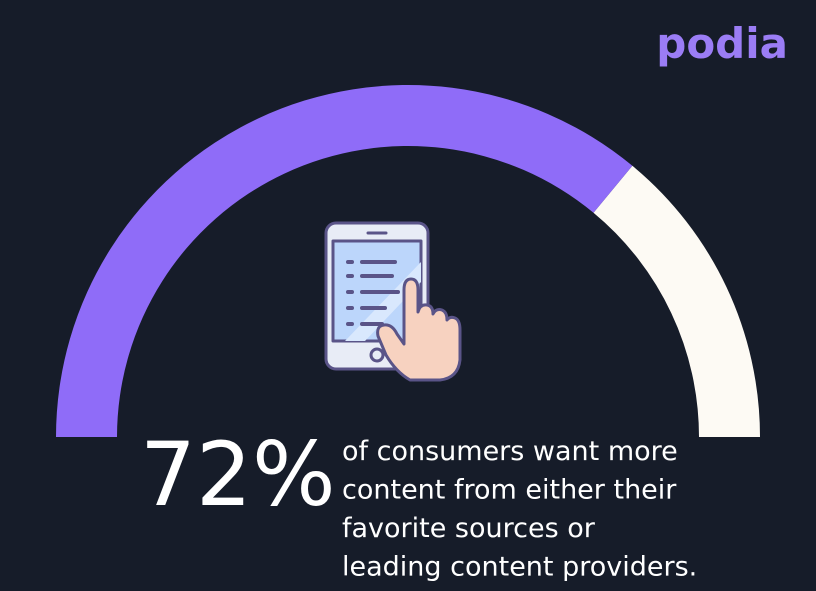  I want to click on percent-label: 72%, so click(238, 474).